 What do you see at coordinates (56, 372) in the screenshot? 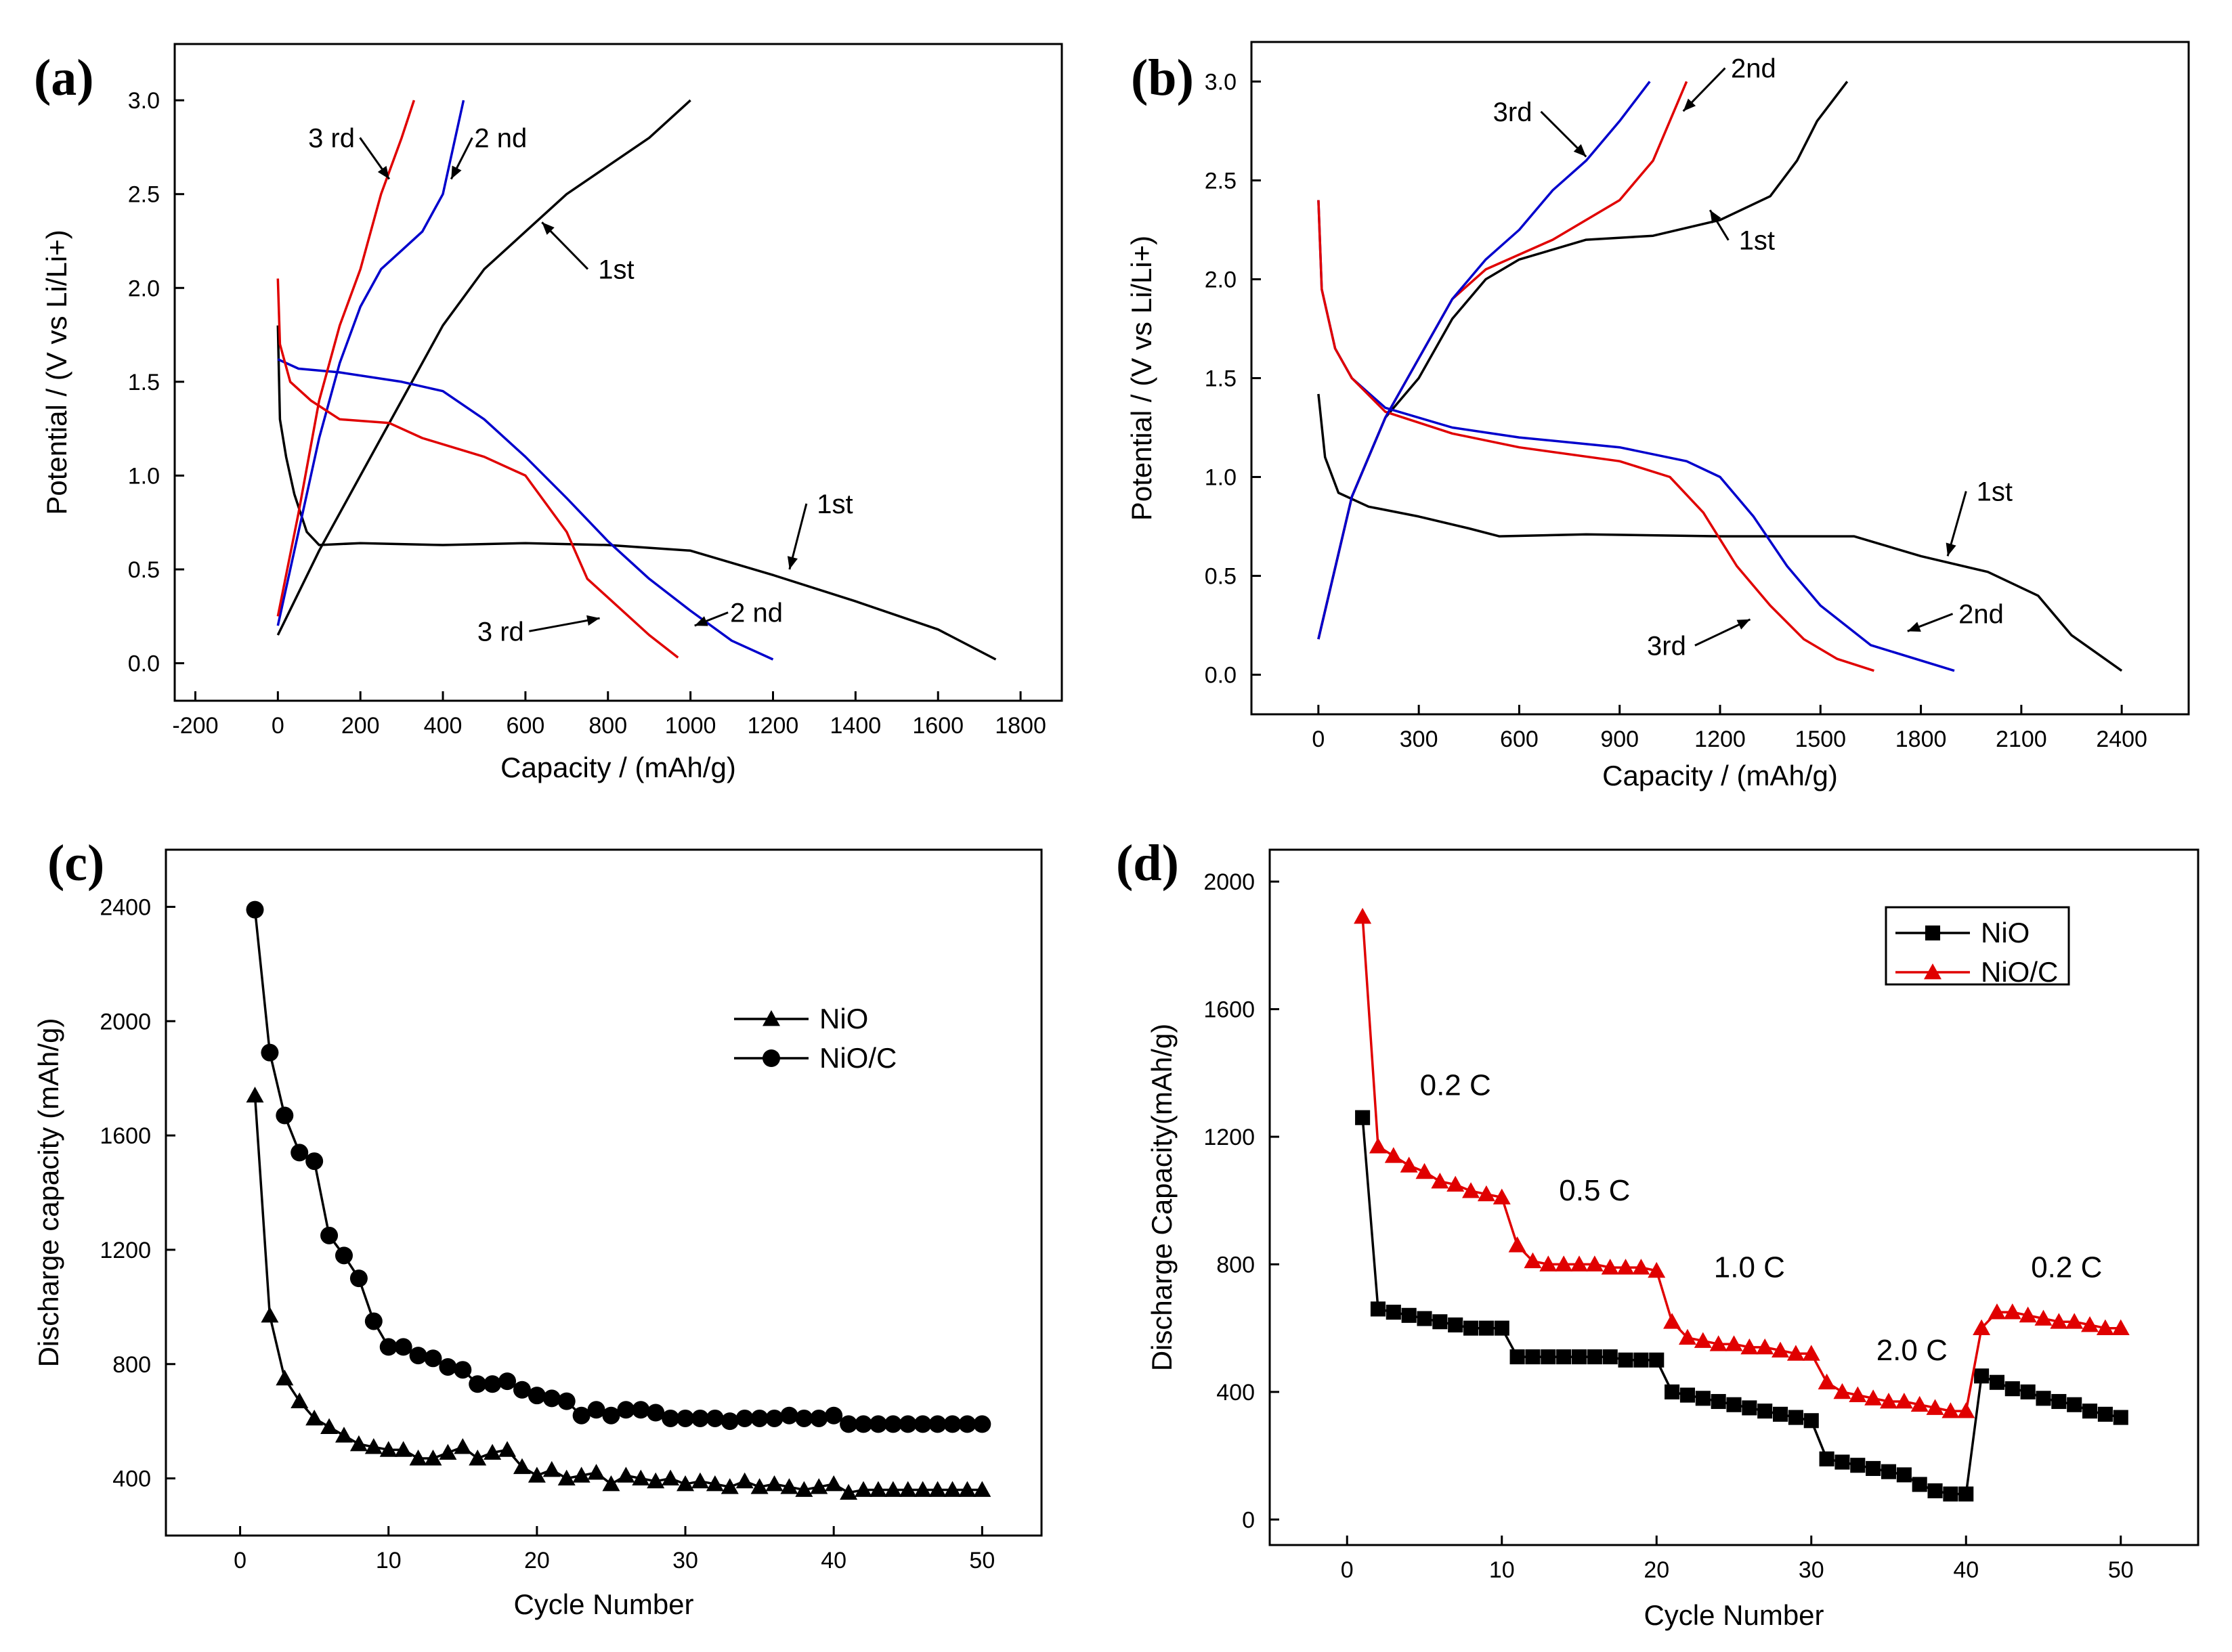
I see `y-axis-title: Potential / (V vs Li/Li+)` at bounding box center [56, 372].